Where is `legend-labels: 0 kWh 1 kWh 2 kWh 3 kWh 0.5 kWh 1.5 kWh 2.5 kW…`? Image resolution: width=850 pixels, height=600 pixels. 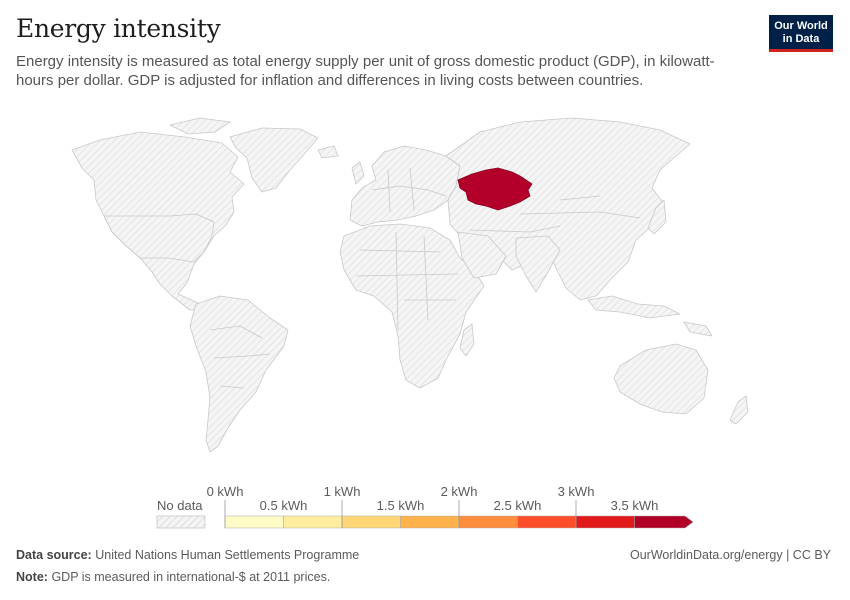 legend-labels: 0 kWh 1 kWh 2 kWh 3 kWh 0.5 kWh 1.5 kWh 2.5 kW… is located at coordinates (433, 506).